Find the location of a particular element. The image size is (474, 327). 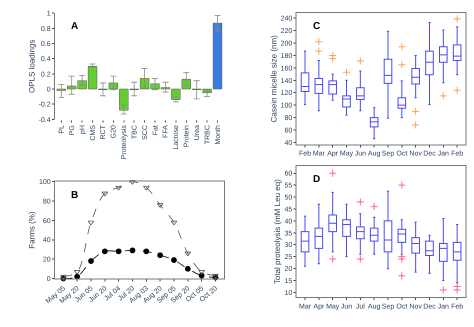

annotation: D is located at coordinates (316, 179).